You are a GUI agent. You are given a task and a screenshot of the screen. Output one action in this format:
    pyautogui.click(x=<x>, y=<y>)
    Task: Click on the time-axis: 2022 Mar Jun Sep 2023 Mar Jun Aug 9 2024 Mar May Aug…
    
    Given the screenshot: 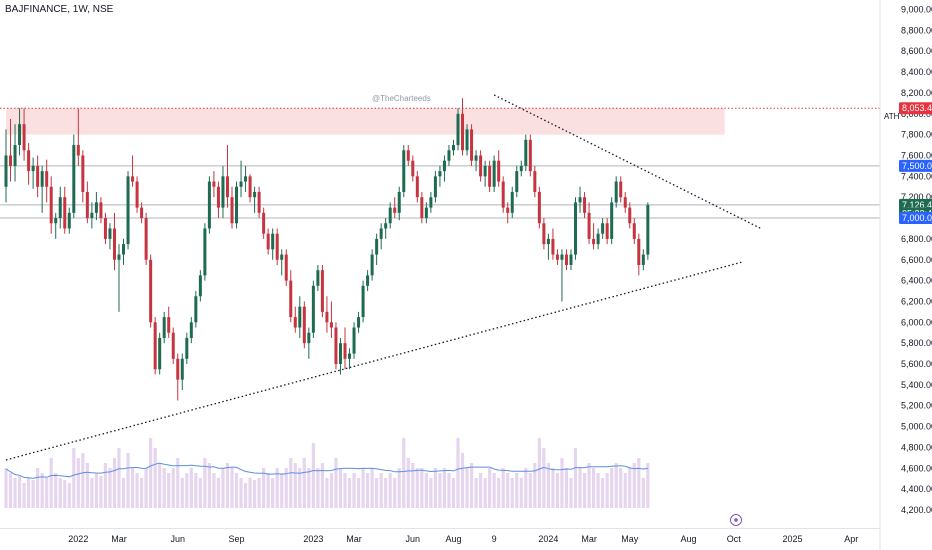 What is the action you would take?
    pyautogui.click(x=440, y=536)
    